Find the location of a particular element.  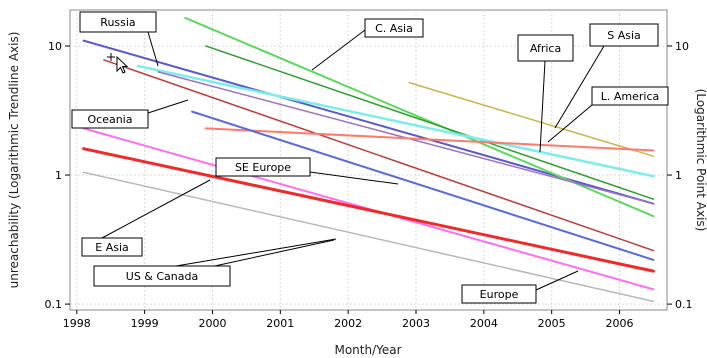

callout-label: Oceania is located at coordinates (110, 119).